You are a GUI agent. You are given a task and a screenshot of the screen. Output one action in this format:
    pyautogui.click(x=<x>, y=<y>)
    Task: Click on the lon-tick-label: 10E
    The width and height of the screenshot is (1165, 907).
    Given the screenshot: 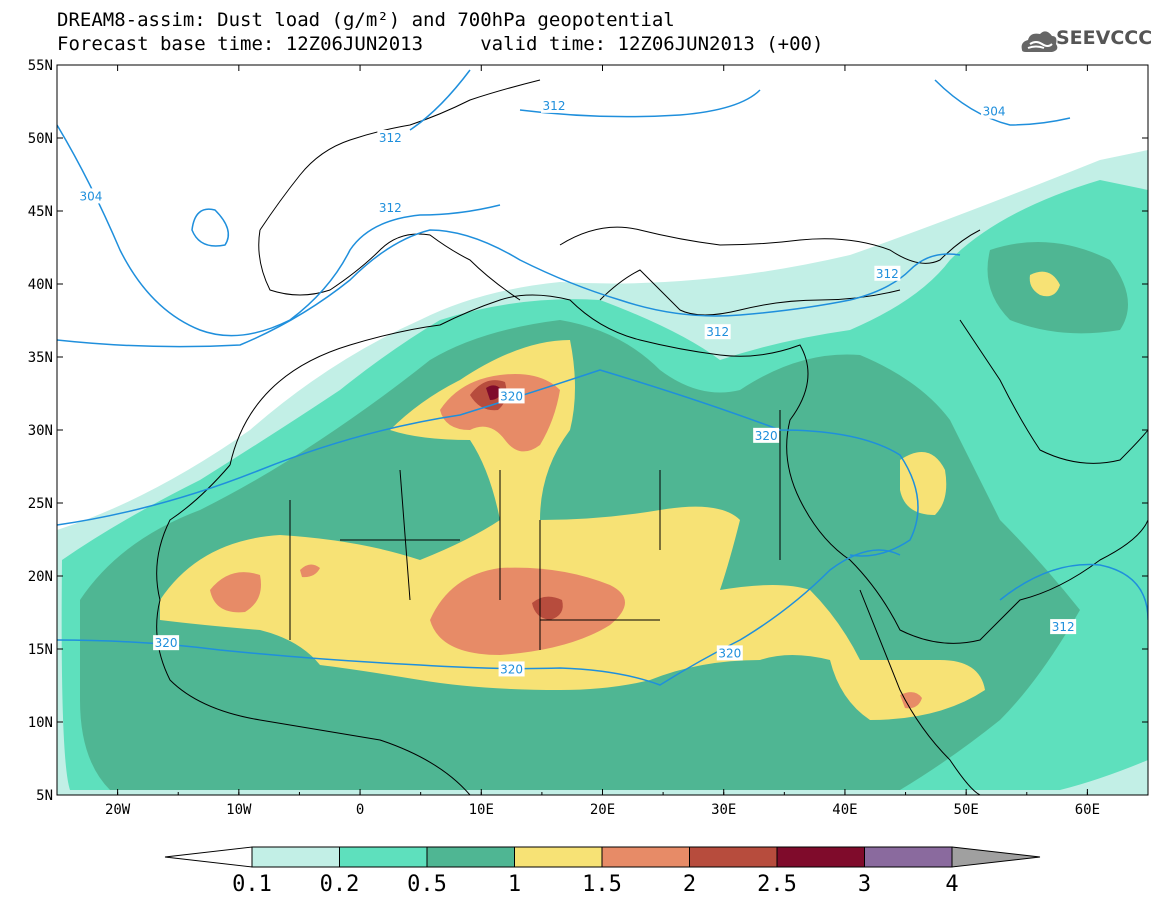 What is the action you would take?
    pyautogui.click(x=481, y=810)
    